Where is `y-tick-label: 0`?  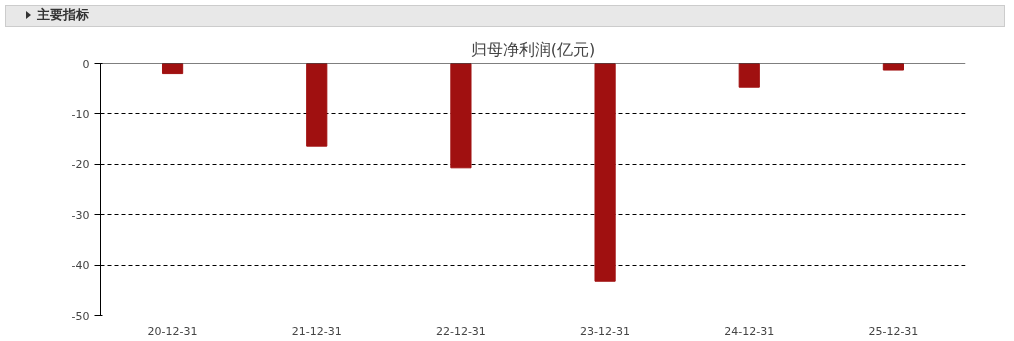
y-tick-label: 0 is located at coordinates (86, 64).